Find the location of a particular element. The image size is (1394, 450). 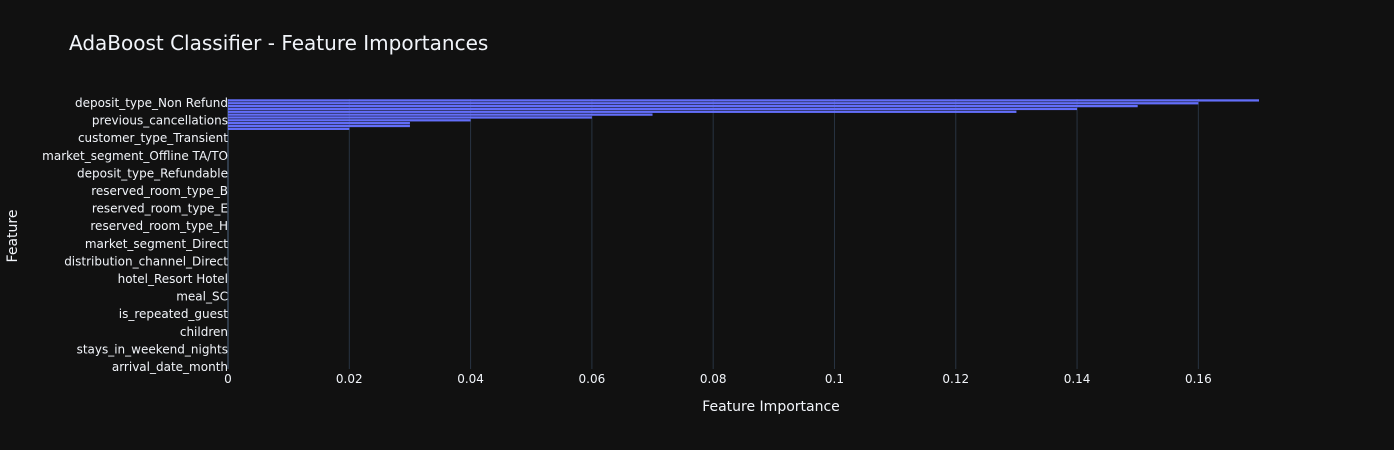

x-axis-title: Feature Importance is located at coordinates (771, 407).